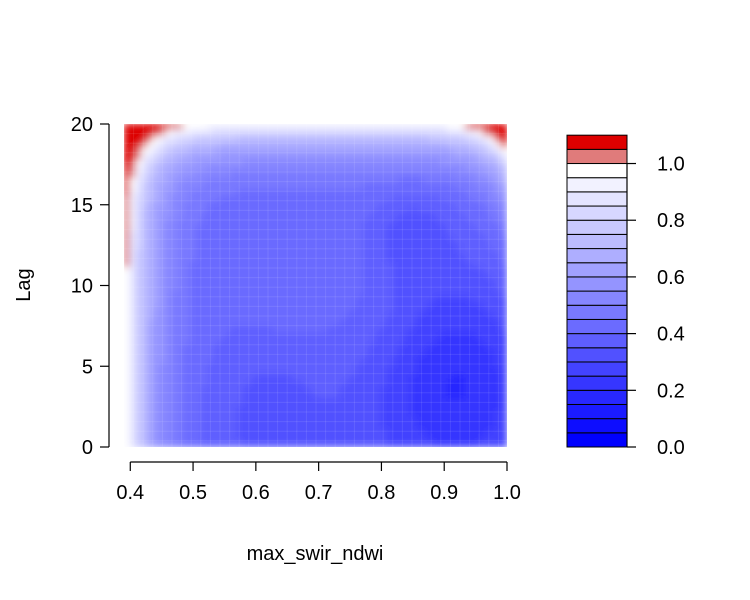  I want to click on x-tick-label: 0.4, so click(130, 493).